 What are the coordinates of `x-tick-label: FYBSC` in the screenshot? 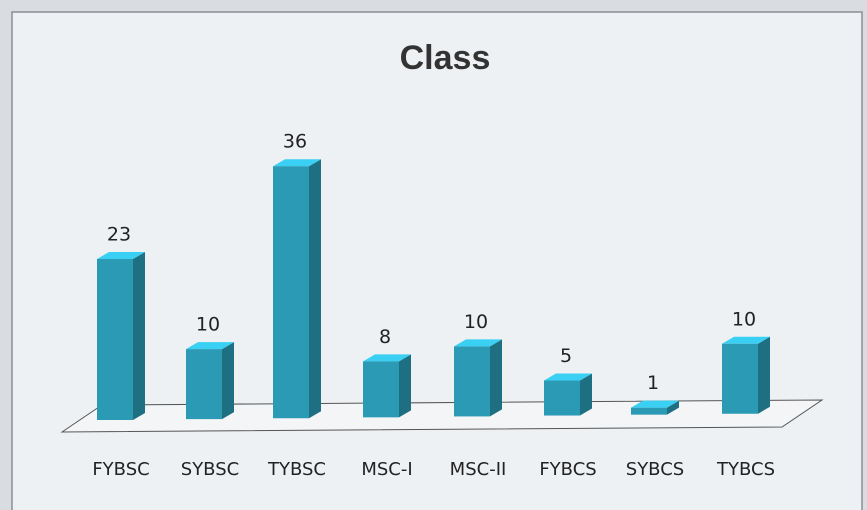 It's located at (120, 469).